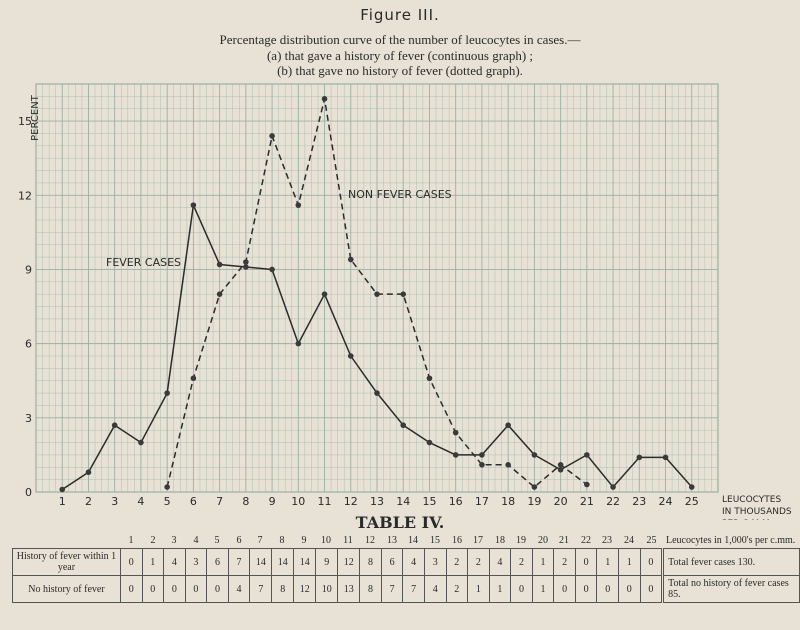 This screenshot has height=630, width=800. I want to click on x-tick-label: 24, so click(666, 501).